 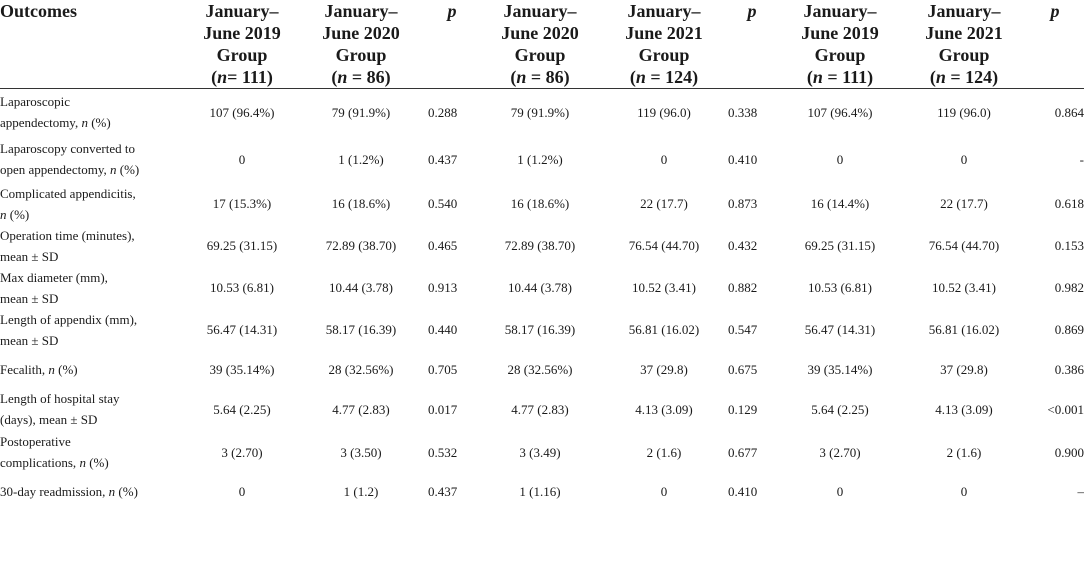 What do you see at coordinates (443, 245) in the screenshot?
I see `cell-p-1: 0.465` at bounding box center [443, 245].